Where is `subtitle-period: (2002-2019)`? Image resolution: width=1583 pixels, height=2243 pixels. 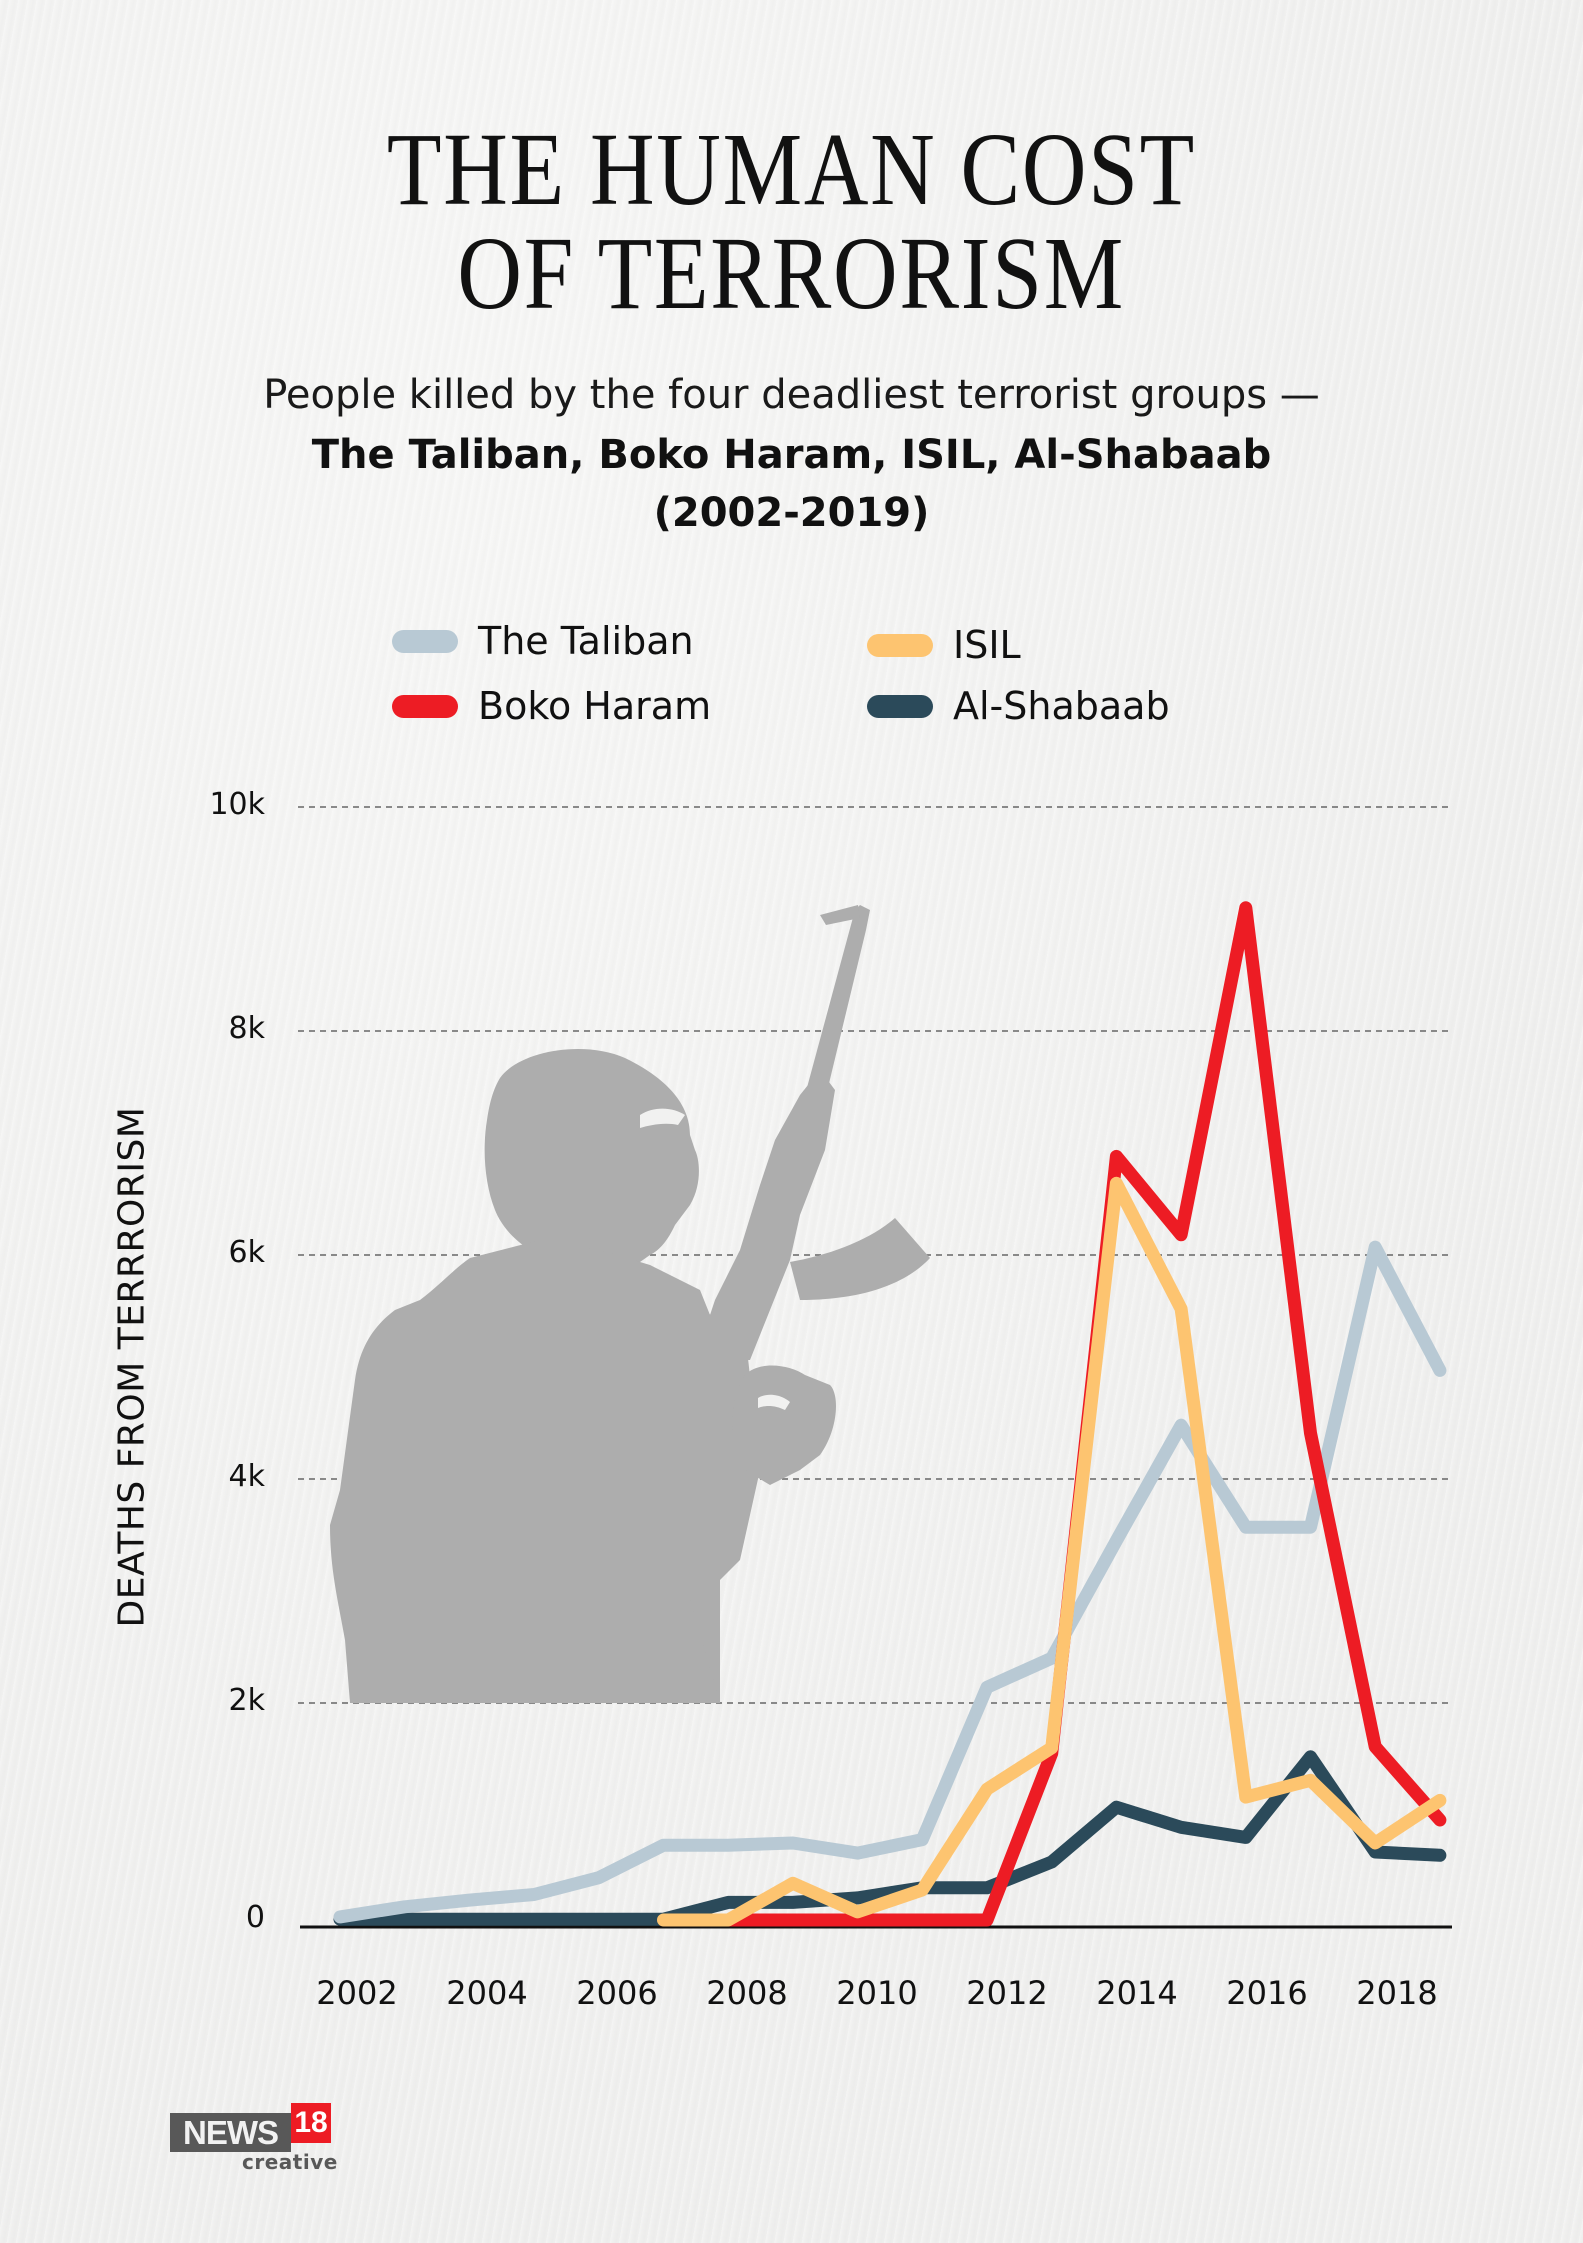
subtitle-period: (2002-2019) is located at coordinates (791, 513).